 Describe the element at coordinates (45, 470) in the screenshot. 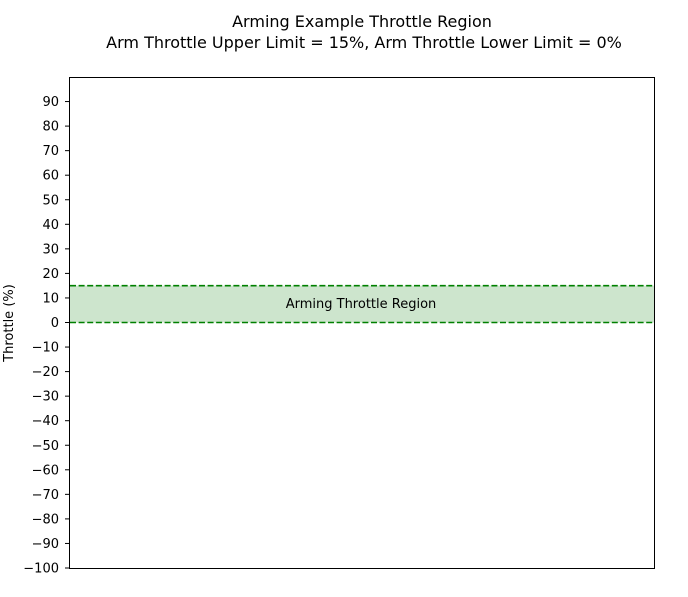

I see `y-tick-label: −60` at that location.